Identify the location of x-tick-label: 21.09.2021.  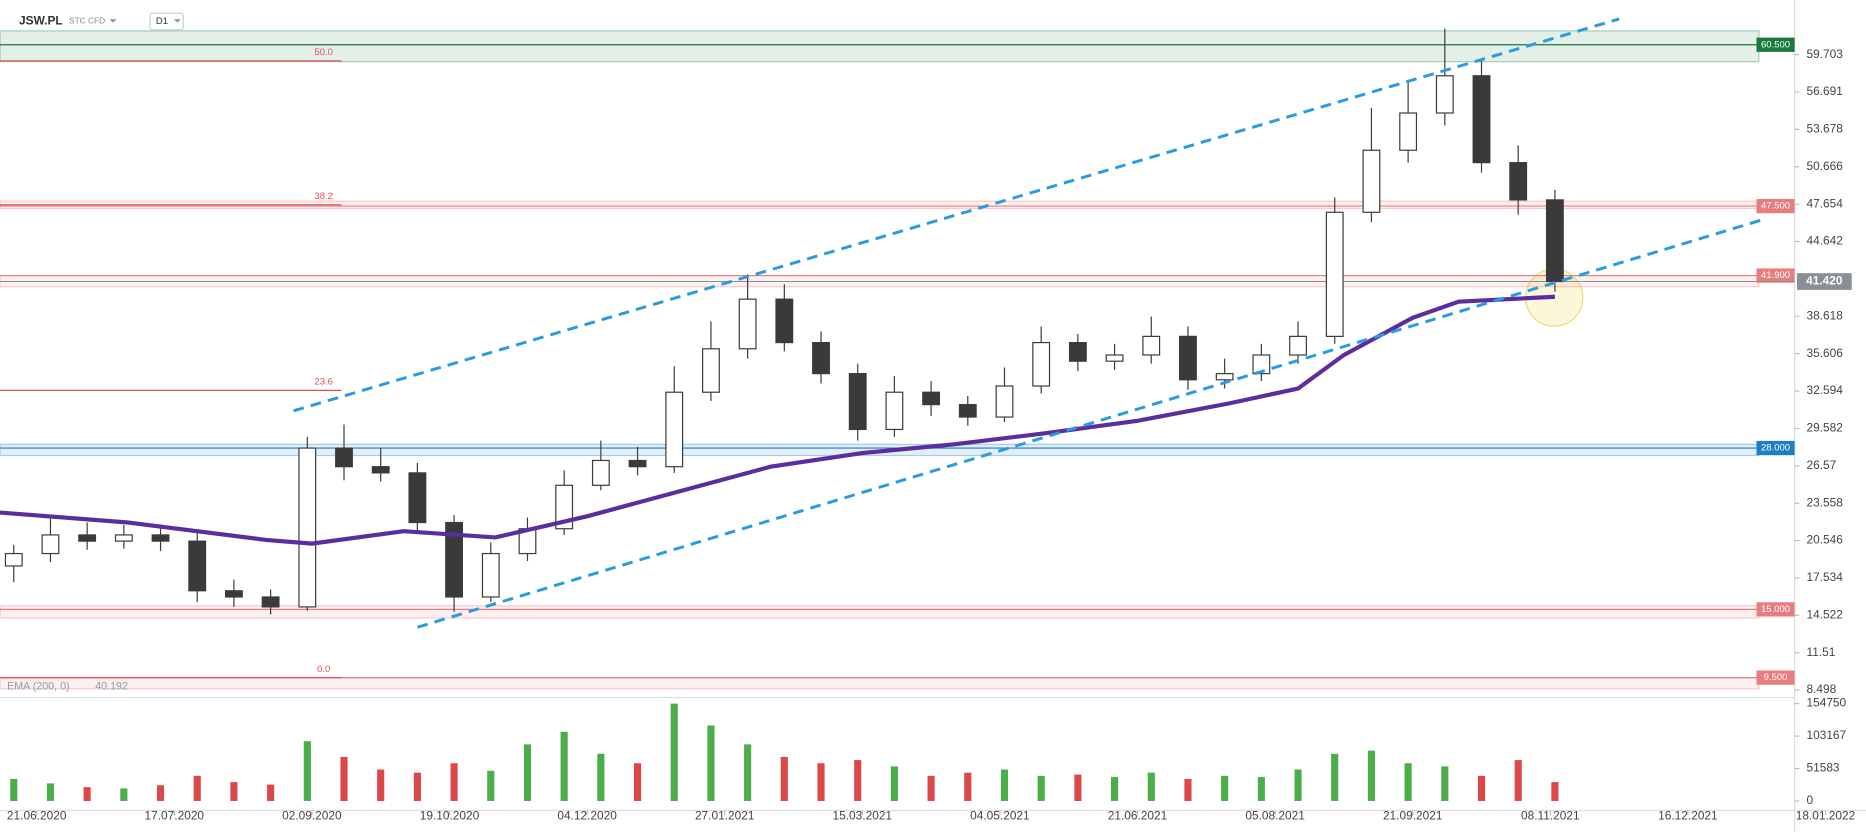
(1413, 816).